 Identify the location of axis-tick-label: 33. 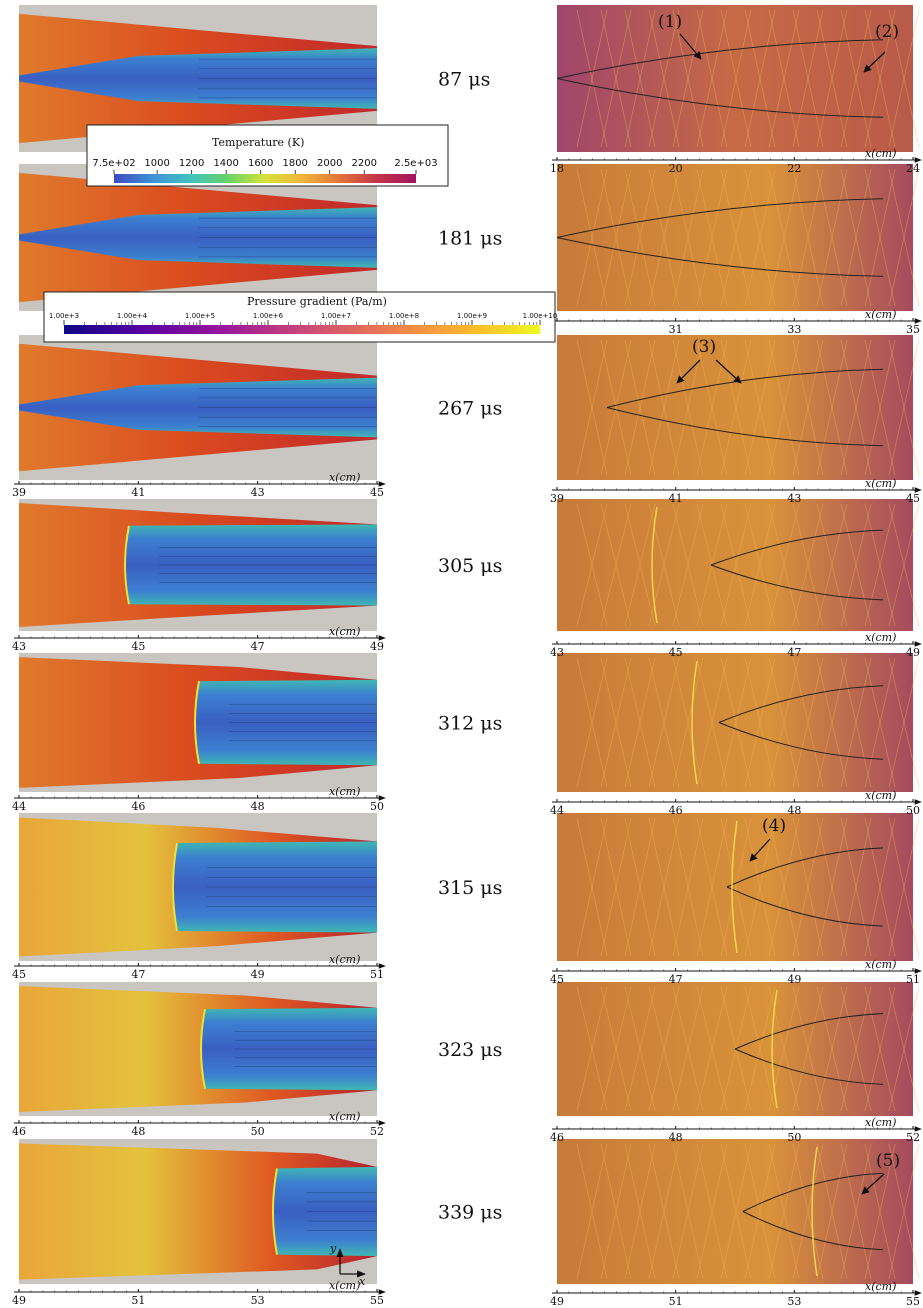
(794, 329).